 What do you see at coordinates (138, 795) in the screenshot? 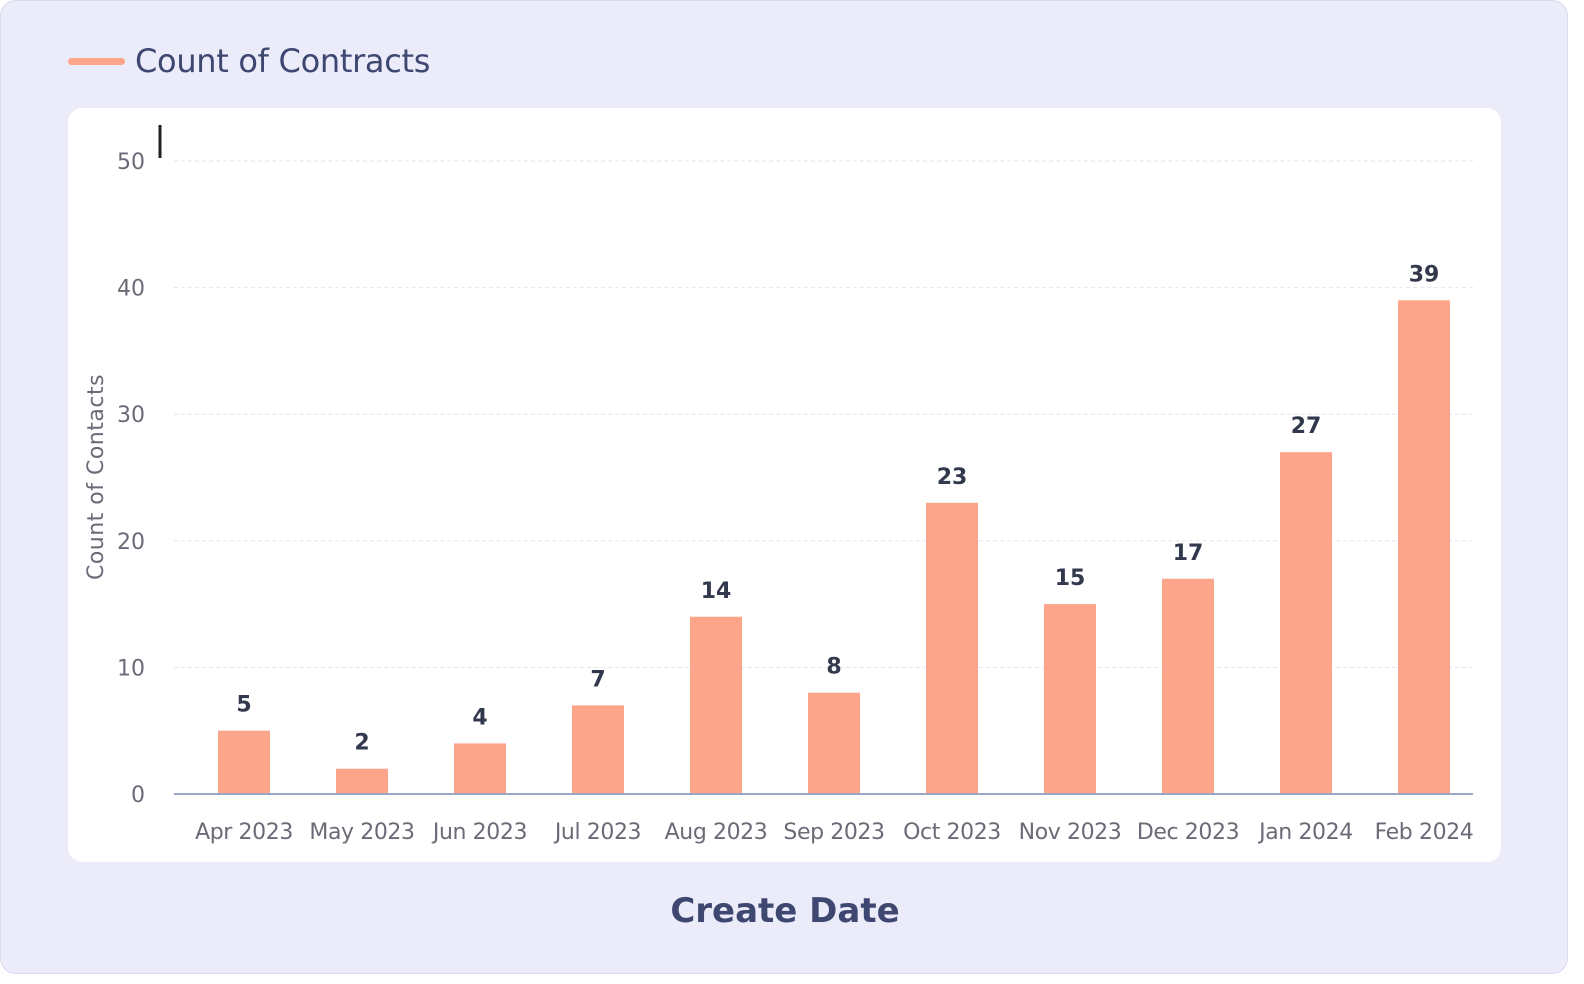
I see `y-tick-label: 0` at bounding box center [138, 795].